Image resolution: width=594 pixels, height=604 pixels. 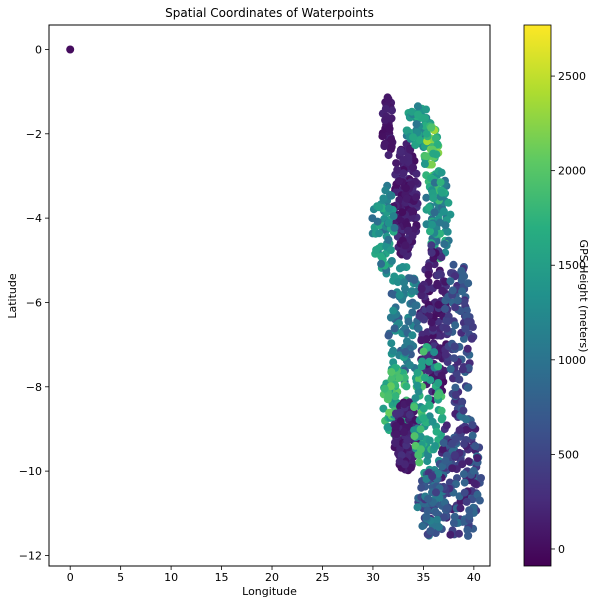 I want to click on x-tick-label: 20, so click(x=272, y=577).